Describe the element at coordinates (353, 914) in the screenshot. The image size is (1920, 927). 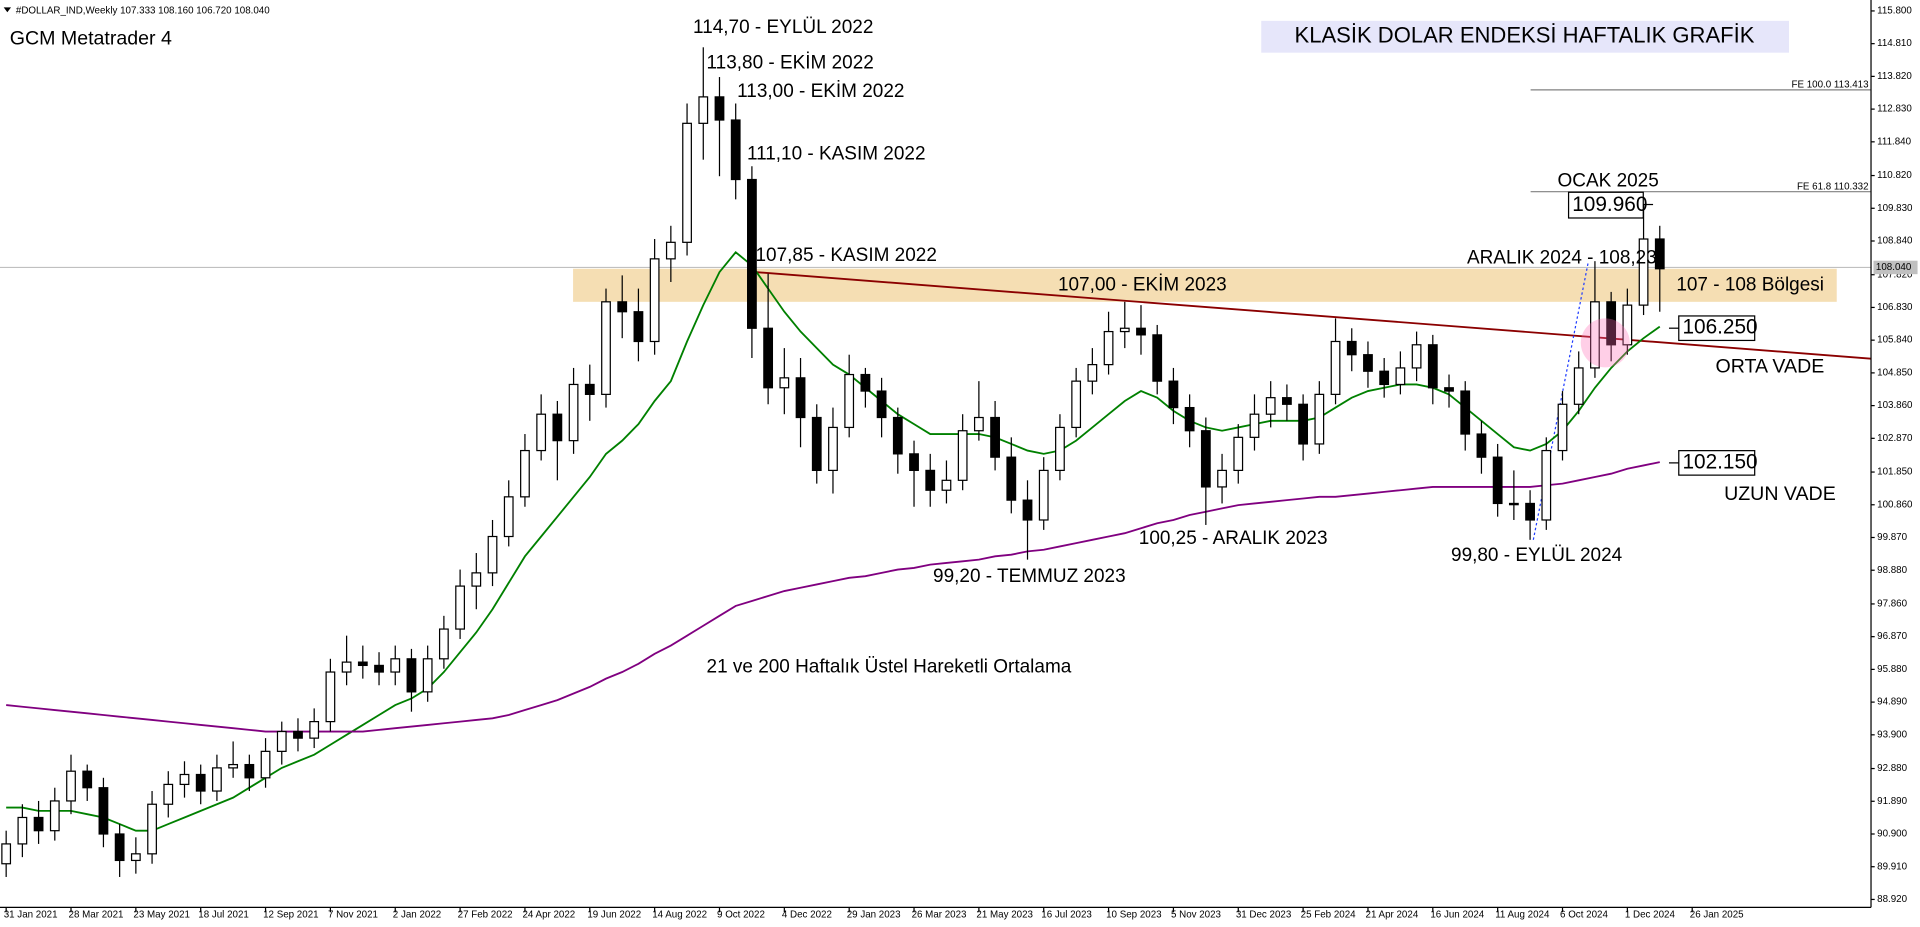
I see `x-tick-label: 7 Nov 2021` at that location.